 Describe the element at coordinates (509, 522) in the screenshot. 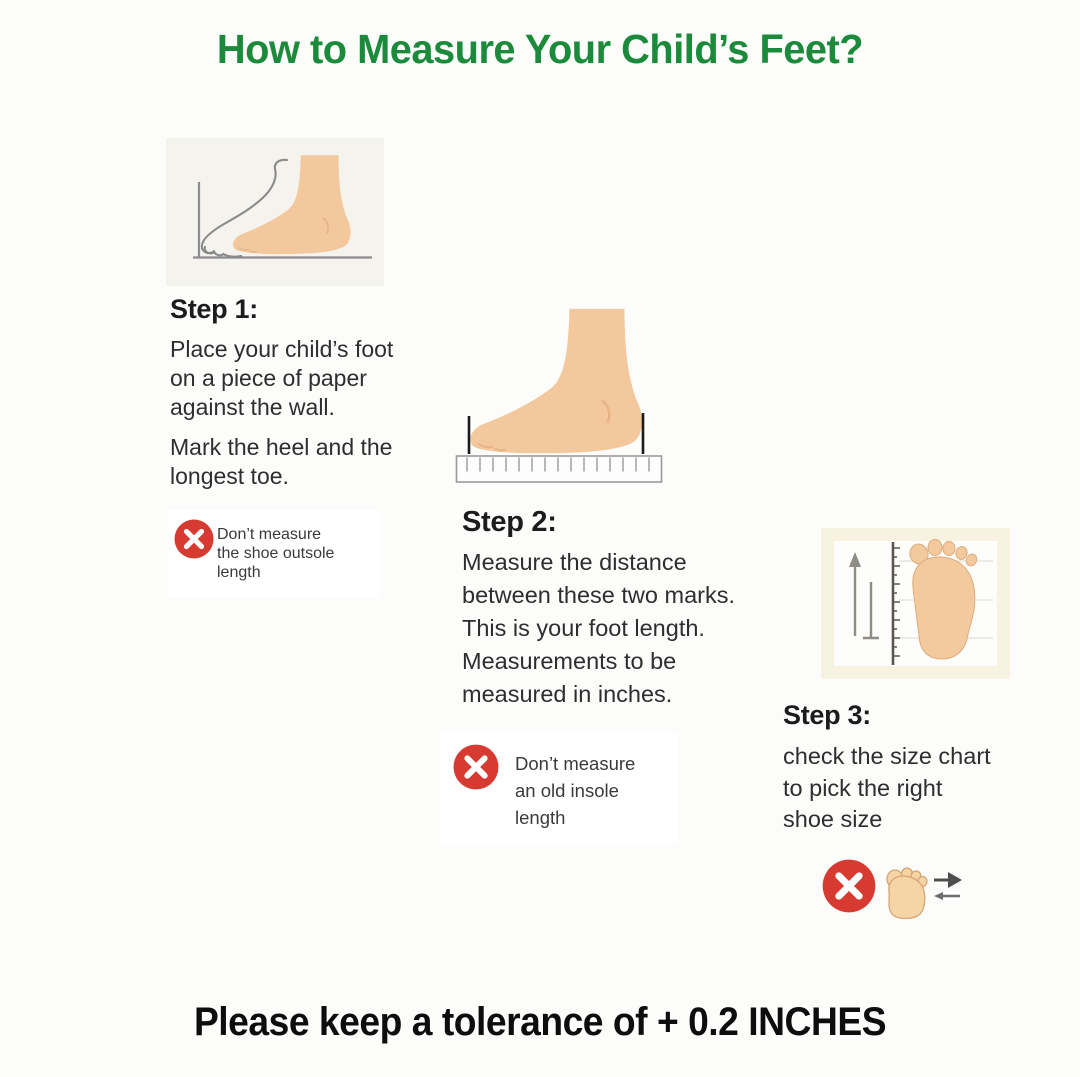

I see `step2-heading: Step 2:` at that location.